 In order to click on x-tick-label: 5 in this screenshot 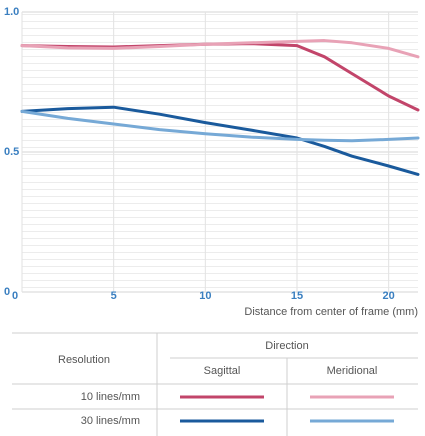, I will do `click(114, 296)`.